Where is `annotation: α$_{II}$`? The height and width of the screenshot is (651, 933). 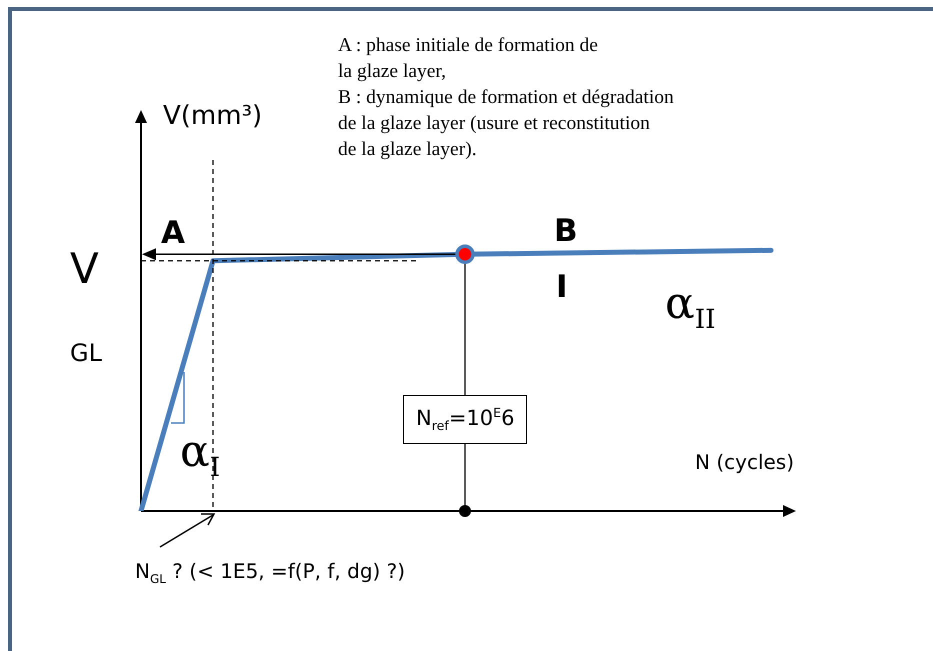
annotation: α$_{II}$ is located at coordinates (690, 306).